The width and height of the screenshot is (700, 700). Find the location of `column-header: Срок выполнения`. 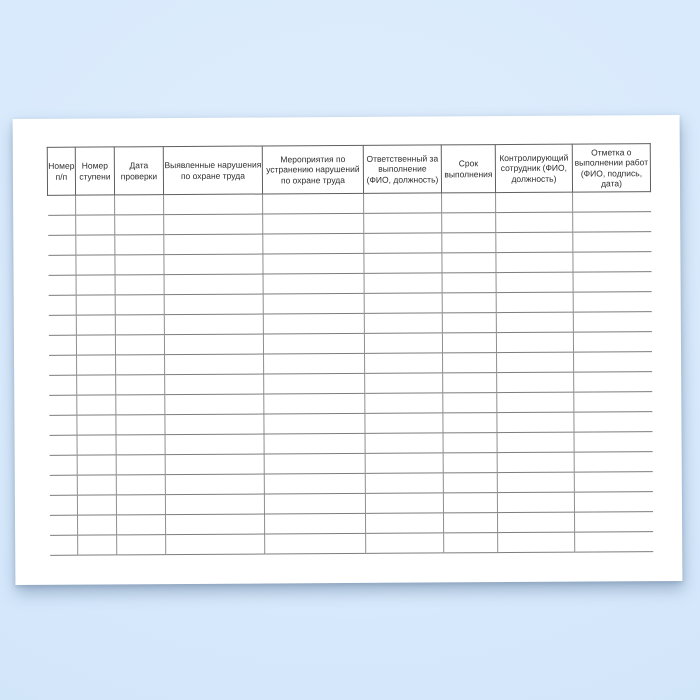

column-header: Срок выполнения is located at coordinates (468, 168).